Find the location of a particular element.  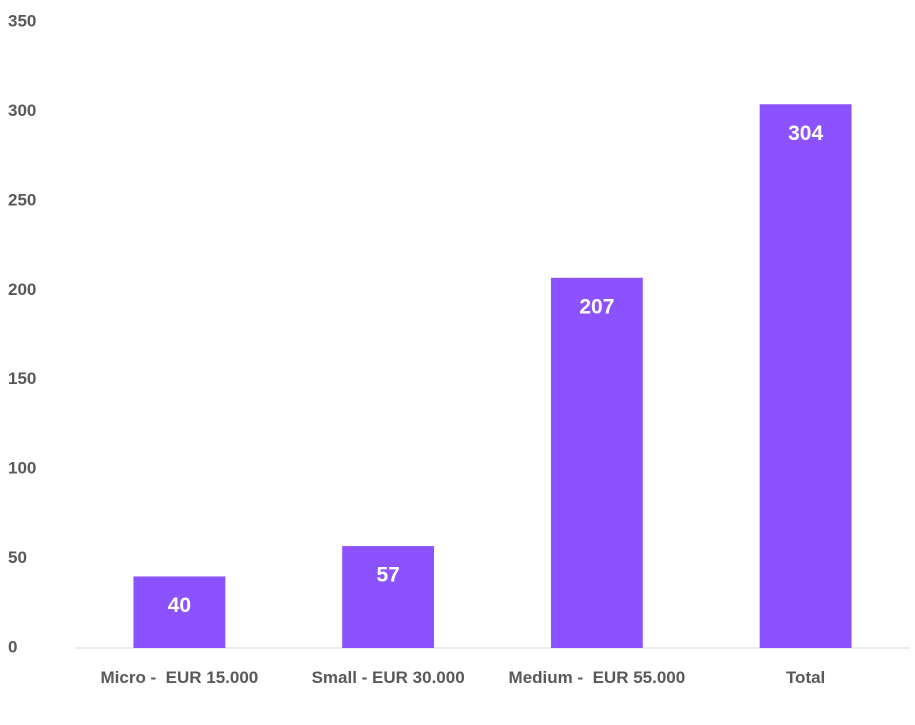

y-tick-label: 250 is located at coordinates (22, 199).